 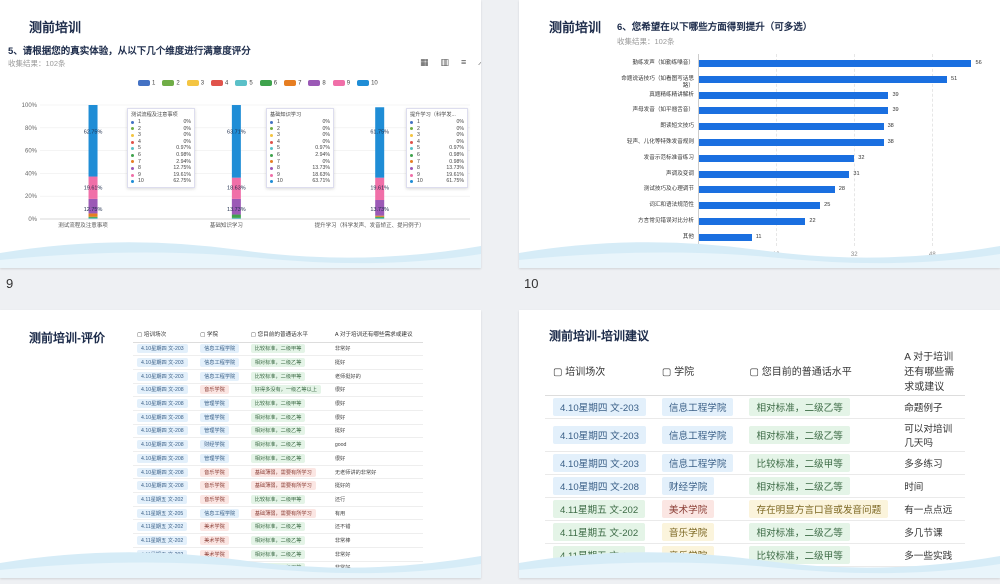 What do you see at coordinates (715, 27) in the screenshot?
I see `question-title: 6、您希望在以下哪些方面得到提升（可多选）` at bounding box center [715, 27].